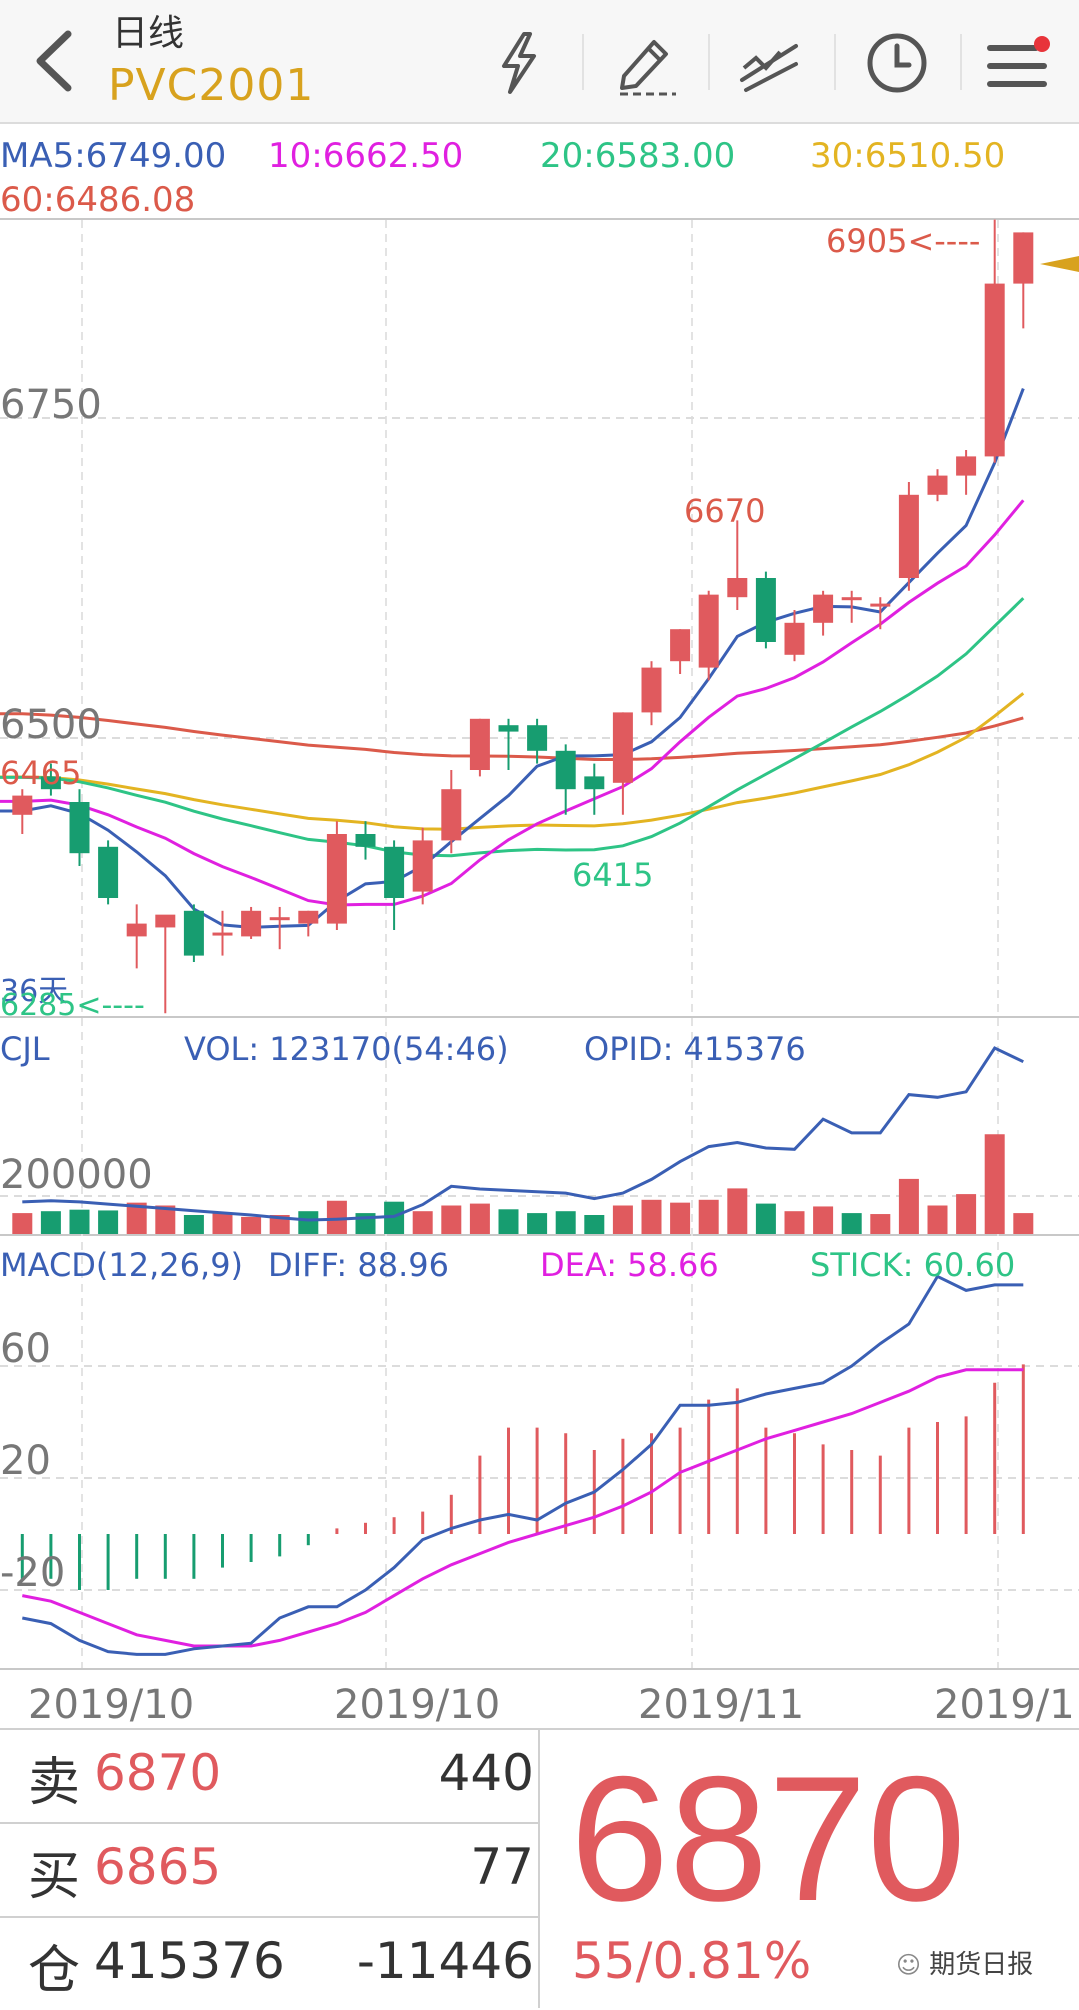  I want to click on buy-price: 6865, so click(158, 1867).